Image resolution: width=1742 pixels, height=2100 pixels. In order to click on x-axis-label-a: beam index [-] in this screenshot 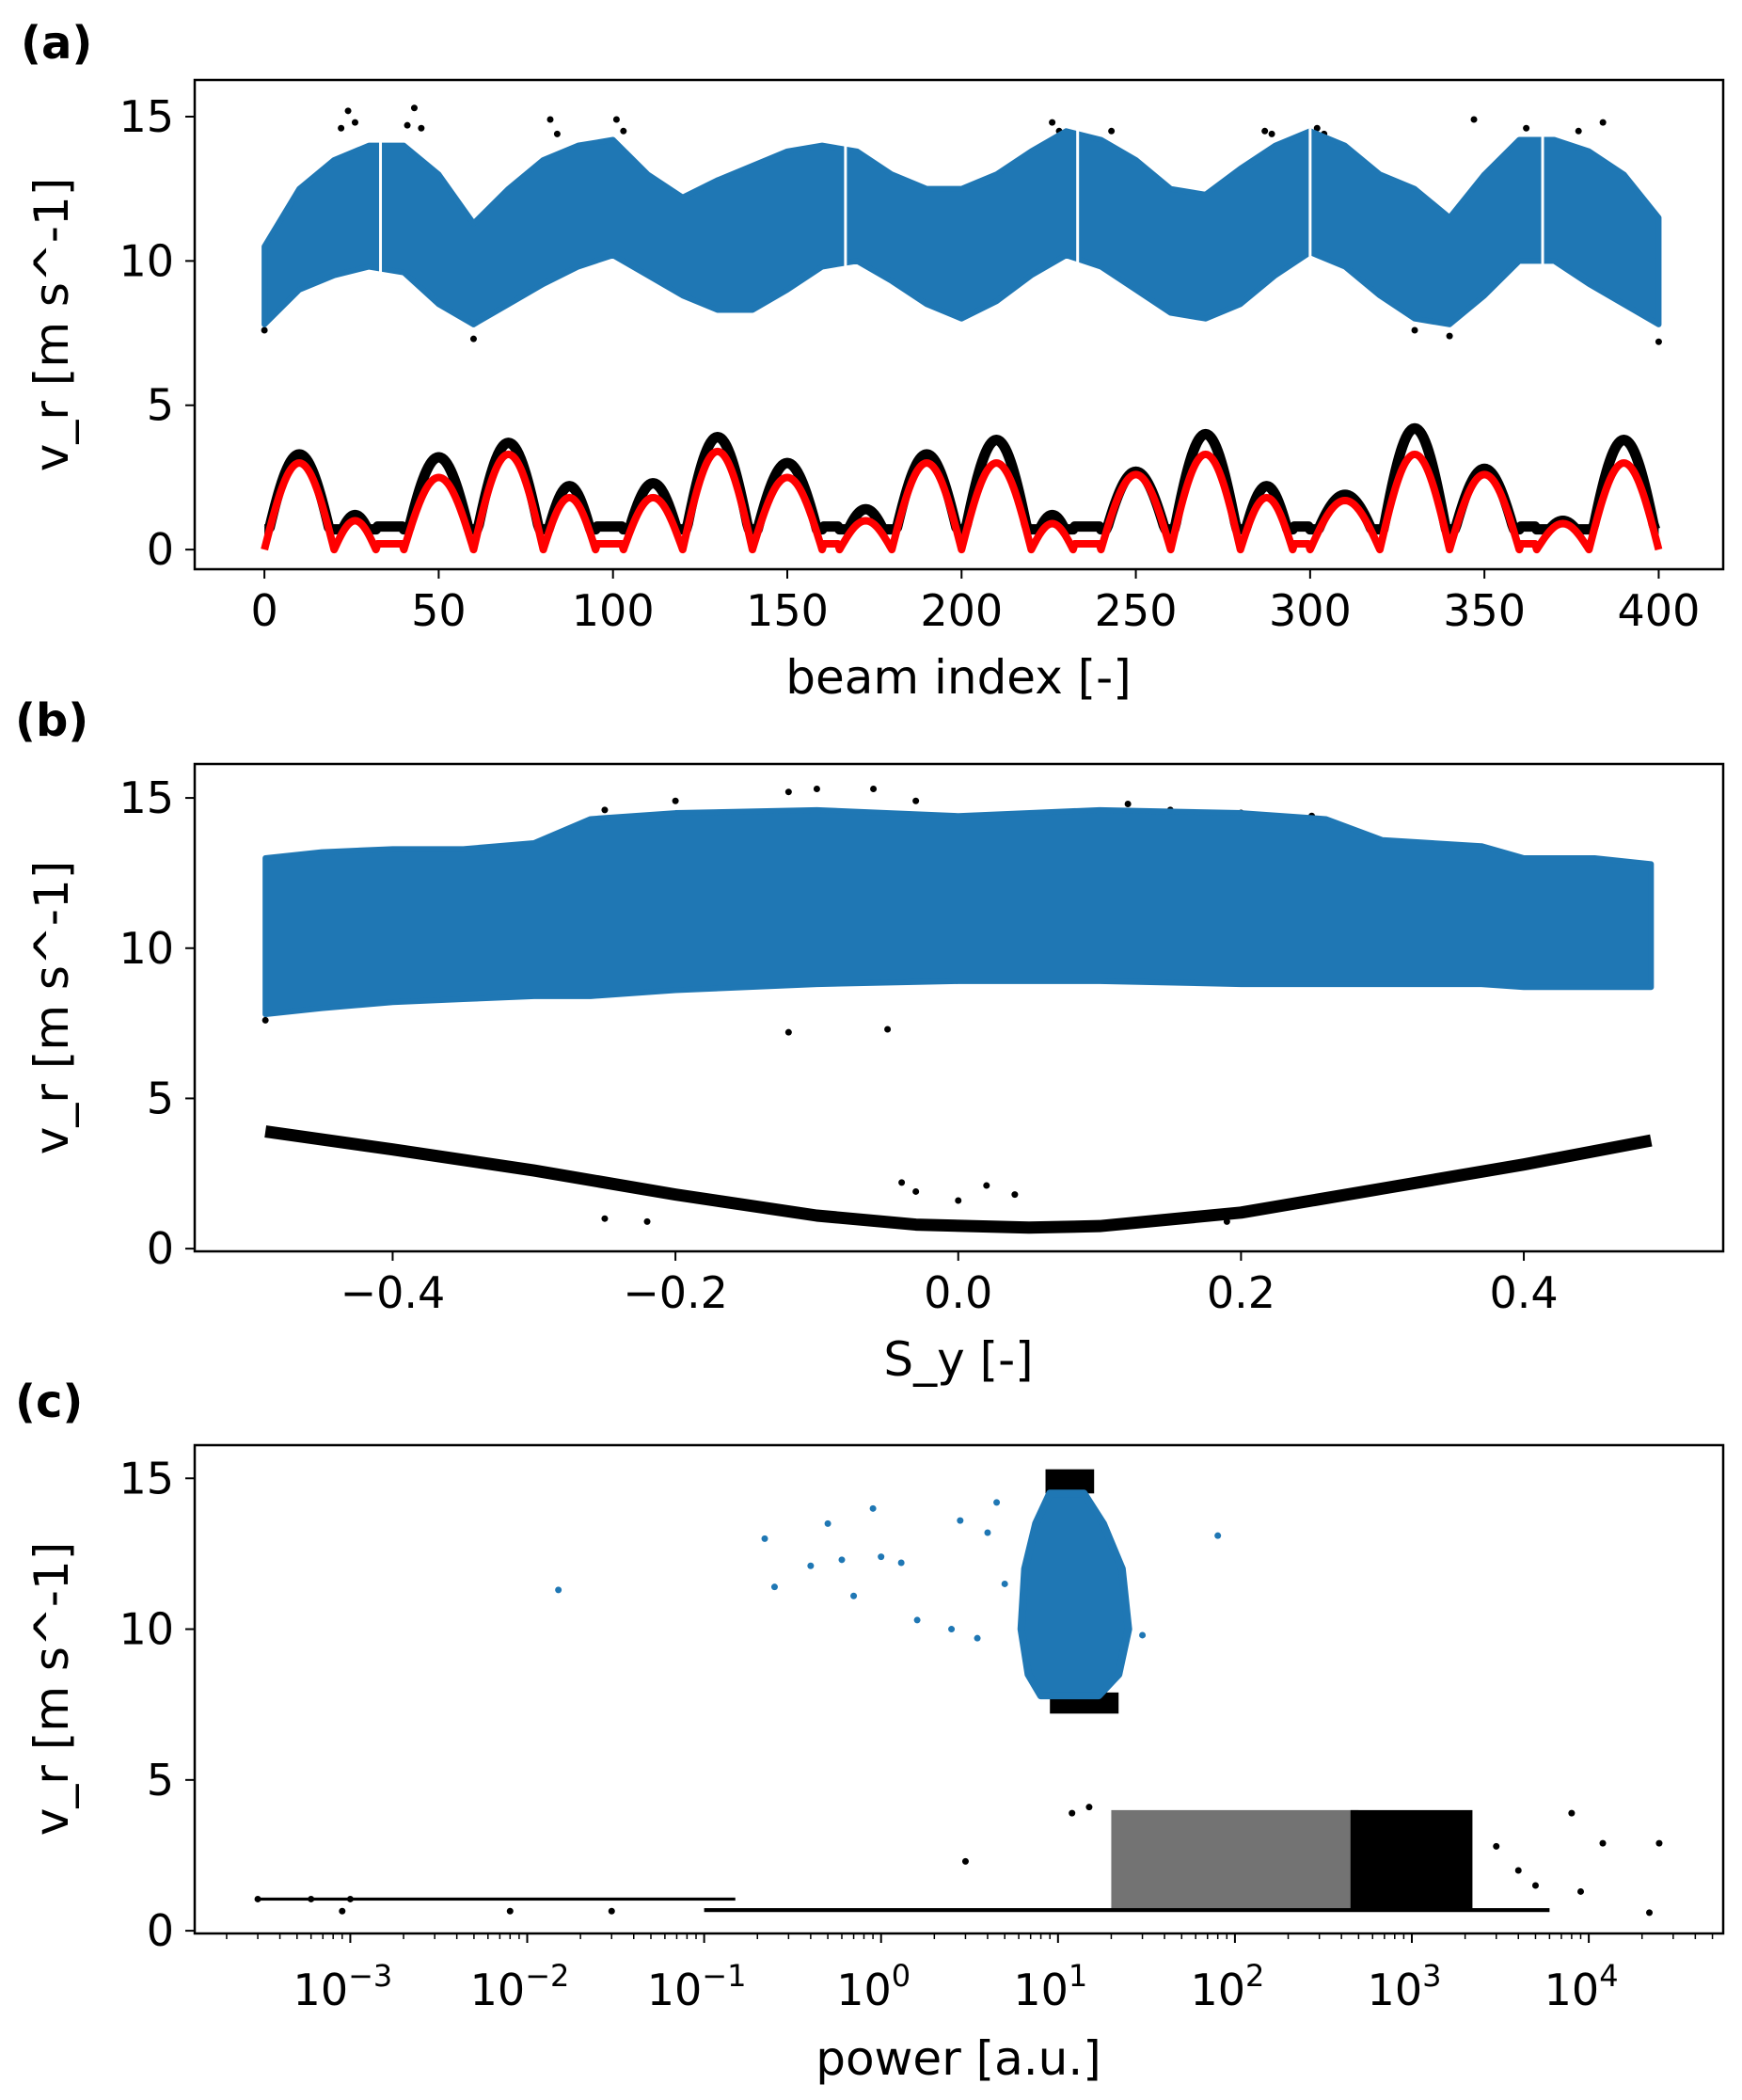, I will do `click(958, 677)`.